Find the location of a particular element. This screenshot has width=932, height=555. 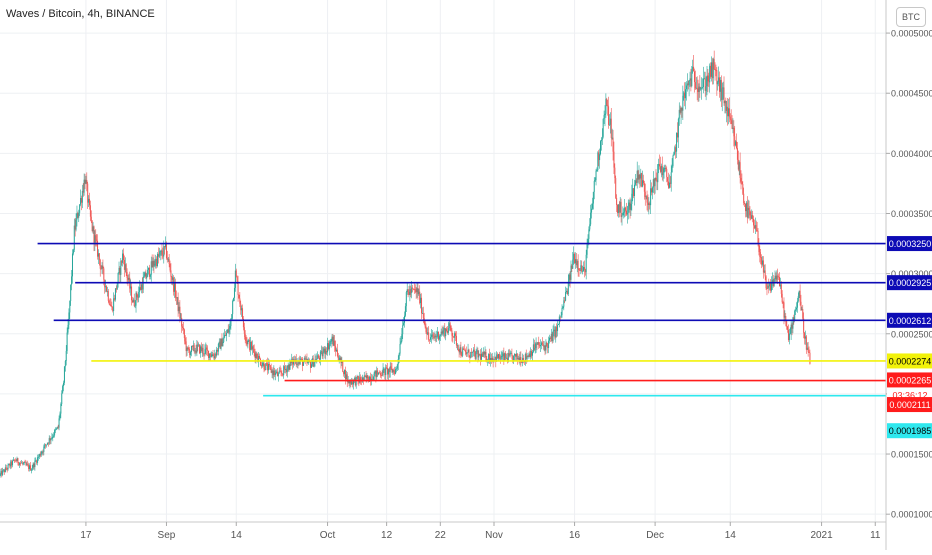

chart-title: Waves / Bitcoin, 4h, BINANCE is located at coordinates (80, 14).